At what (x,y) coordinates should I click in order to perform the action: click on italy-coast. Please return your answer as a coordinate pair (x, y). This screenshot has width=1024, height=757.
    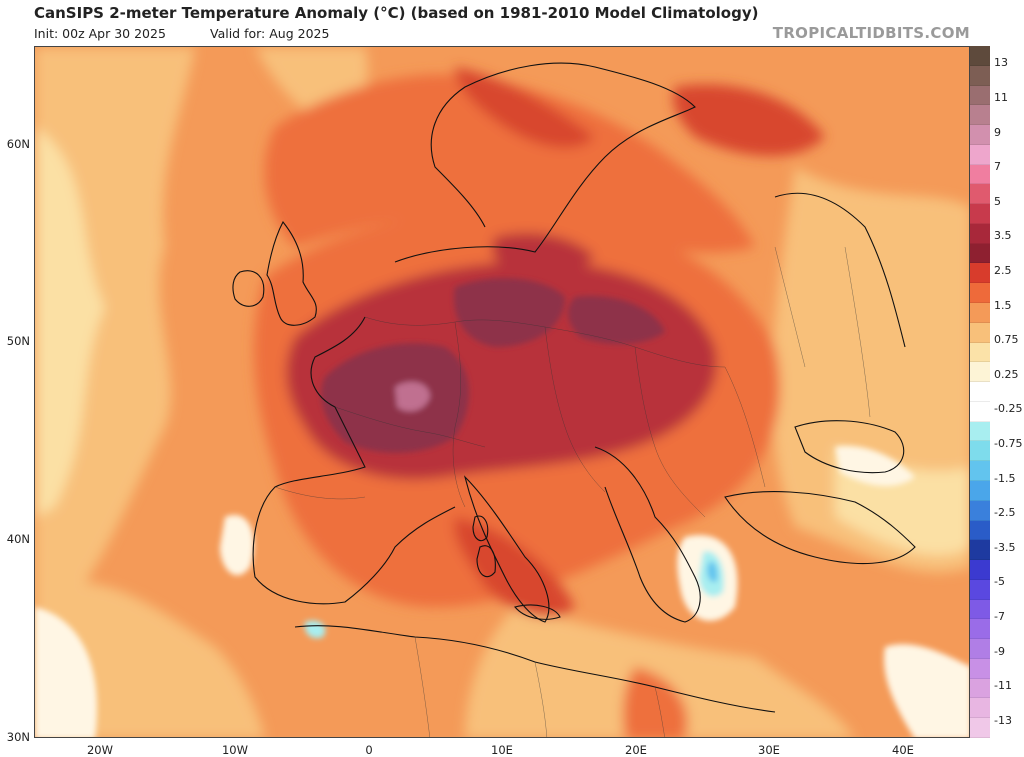
    Looking at the image, I should click on (506, 549).